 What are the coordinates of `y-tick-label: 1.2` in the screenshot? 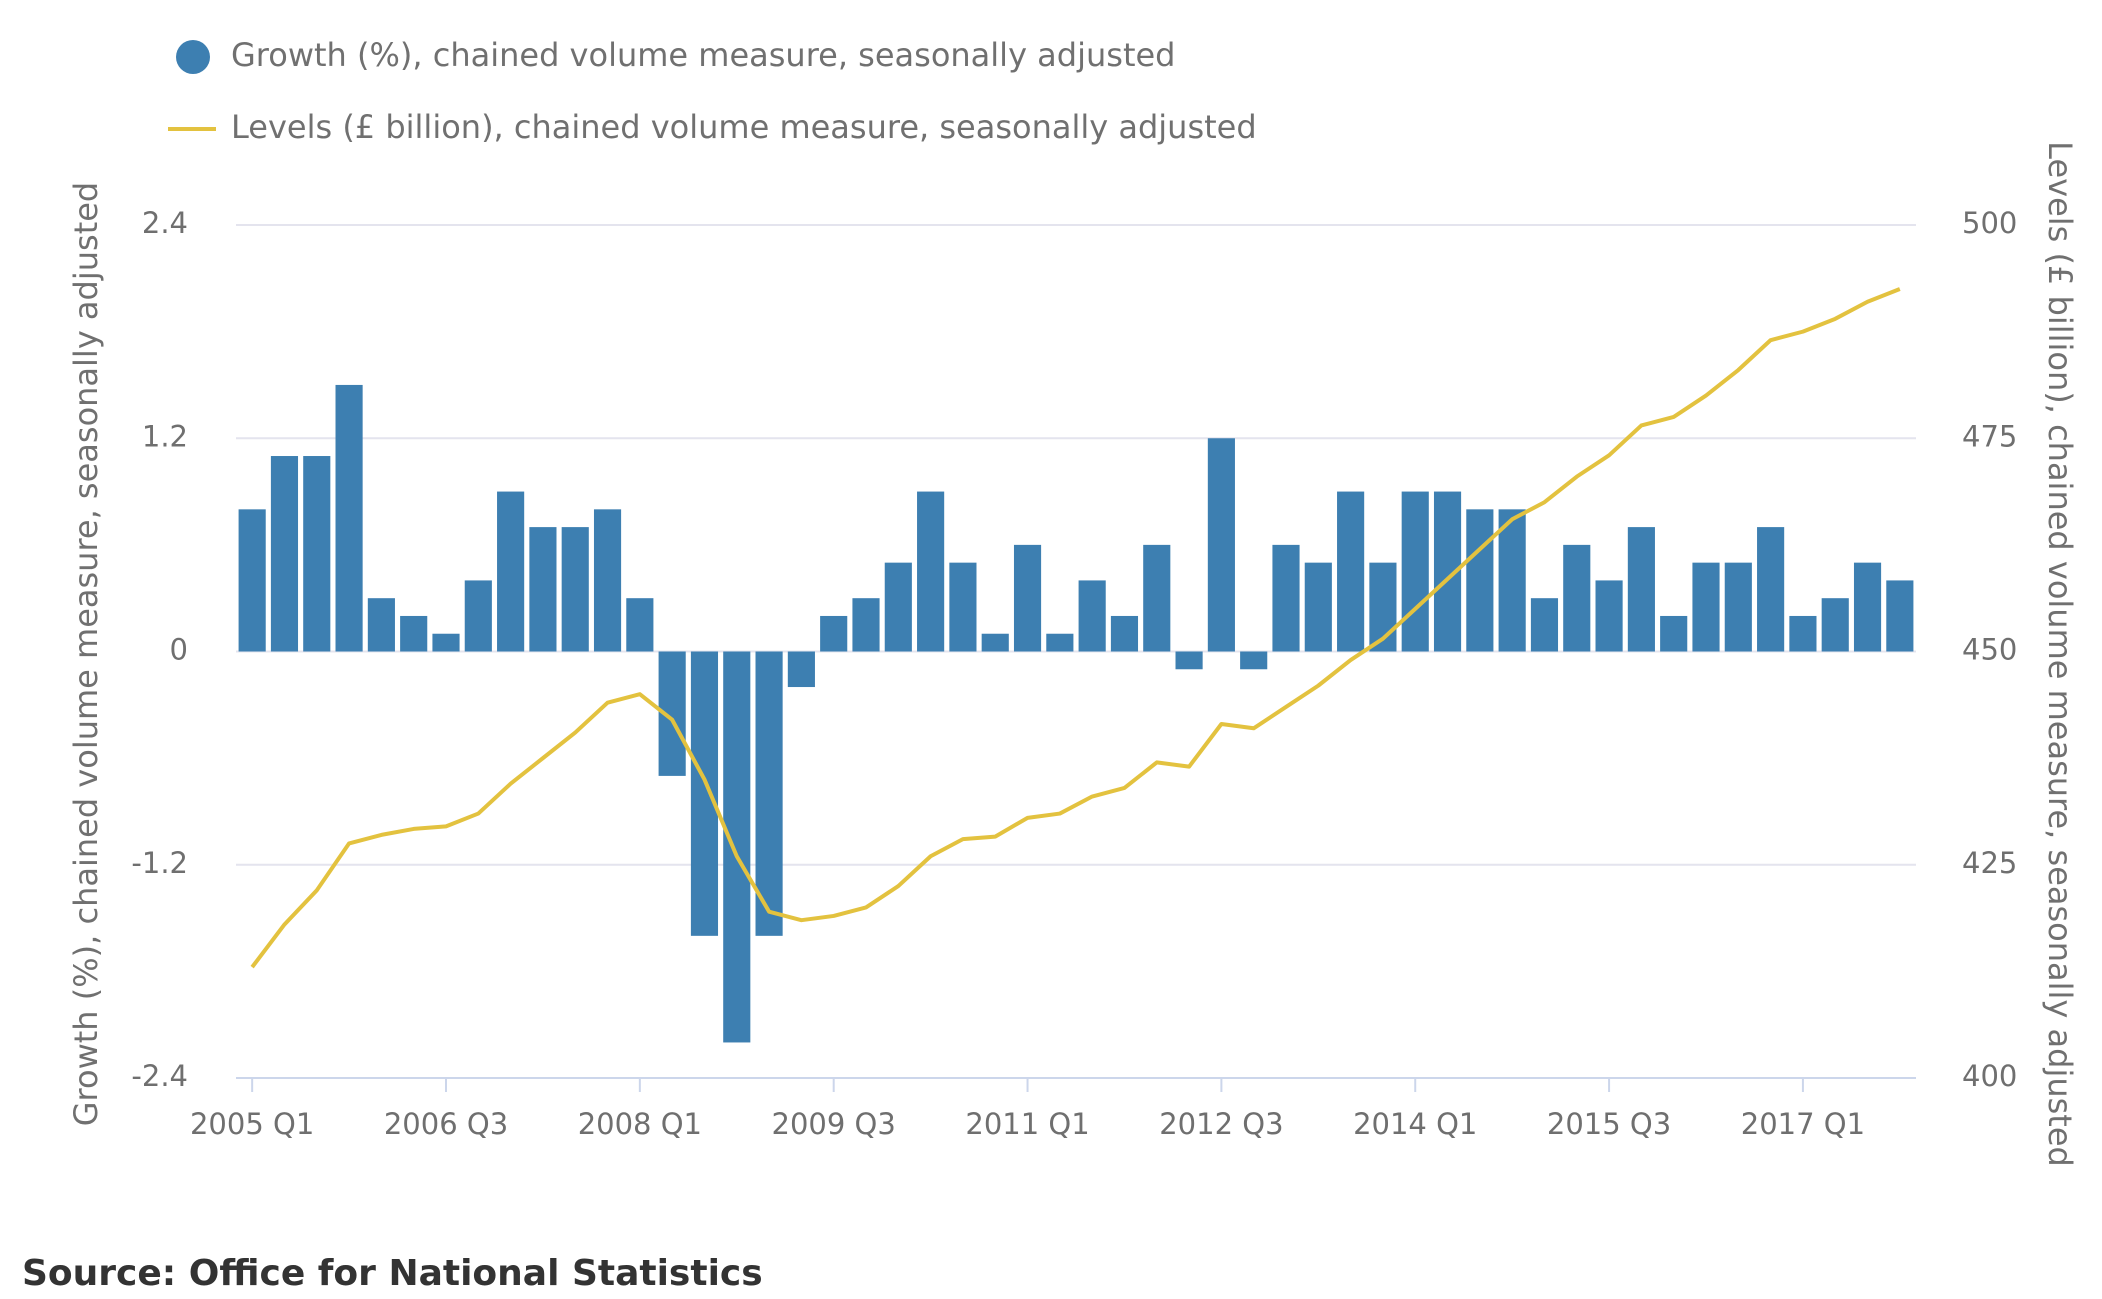 It's located at (165, 436).